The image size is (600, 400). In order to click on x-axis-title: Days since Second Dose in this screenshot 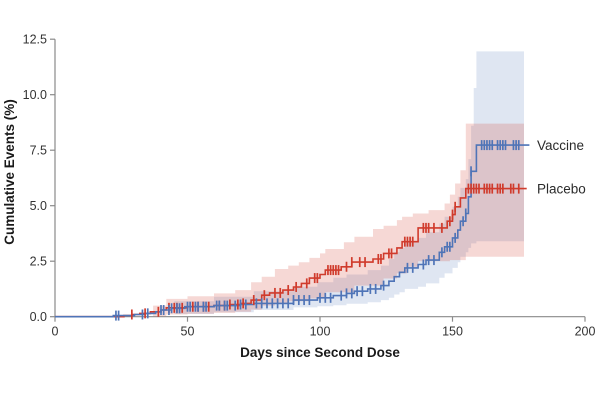, I will do `click(320, 352)`.